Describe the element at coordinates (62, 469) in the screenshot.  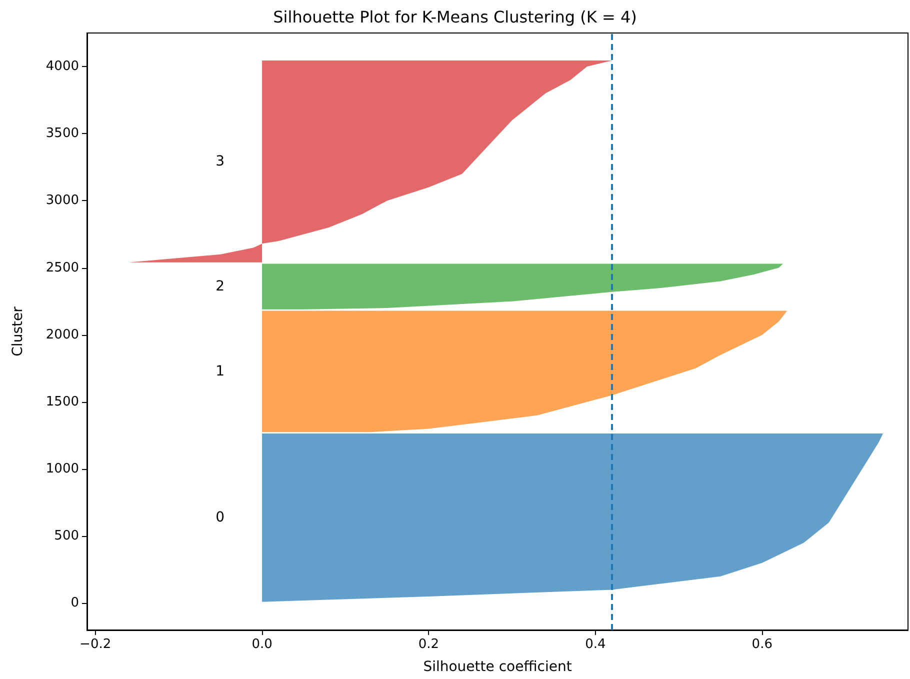
I see `y-tick-label: 1000` at that location.